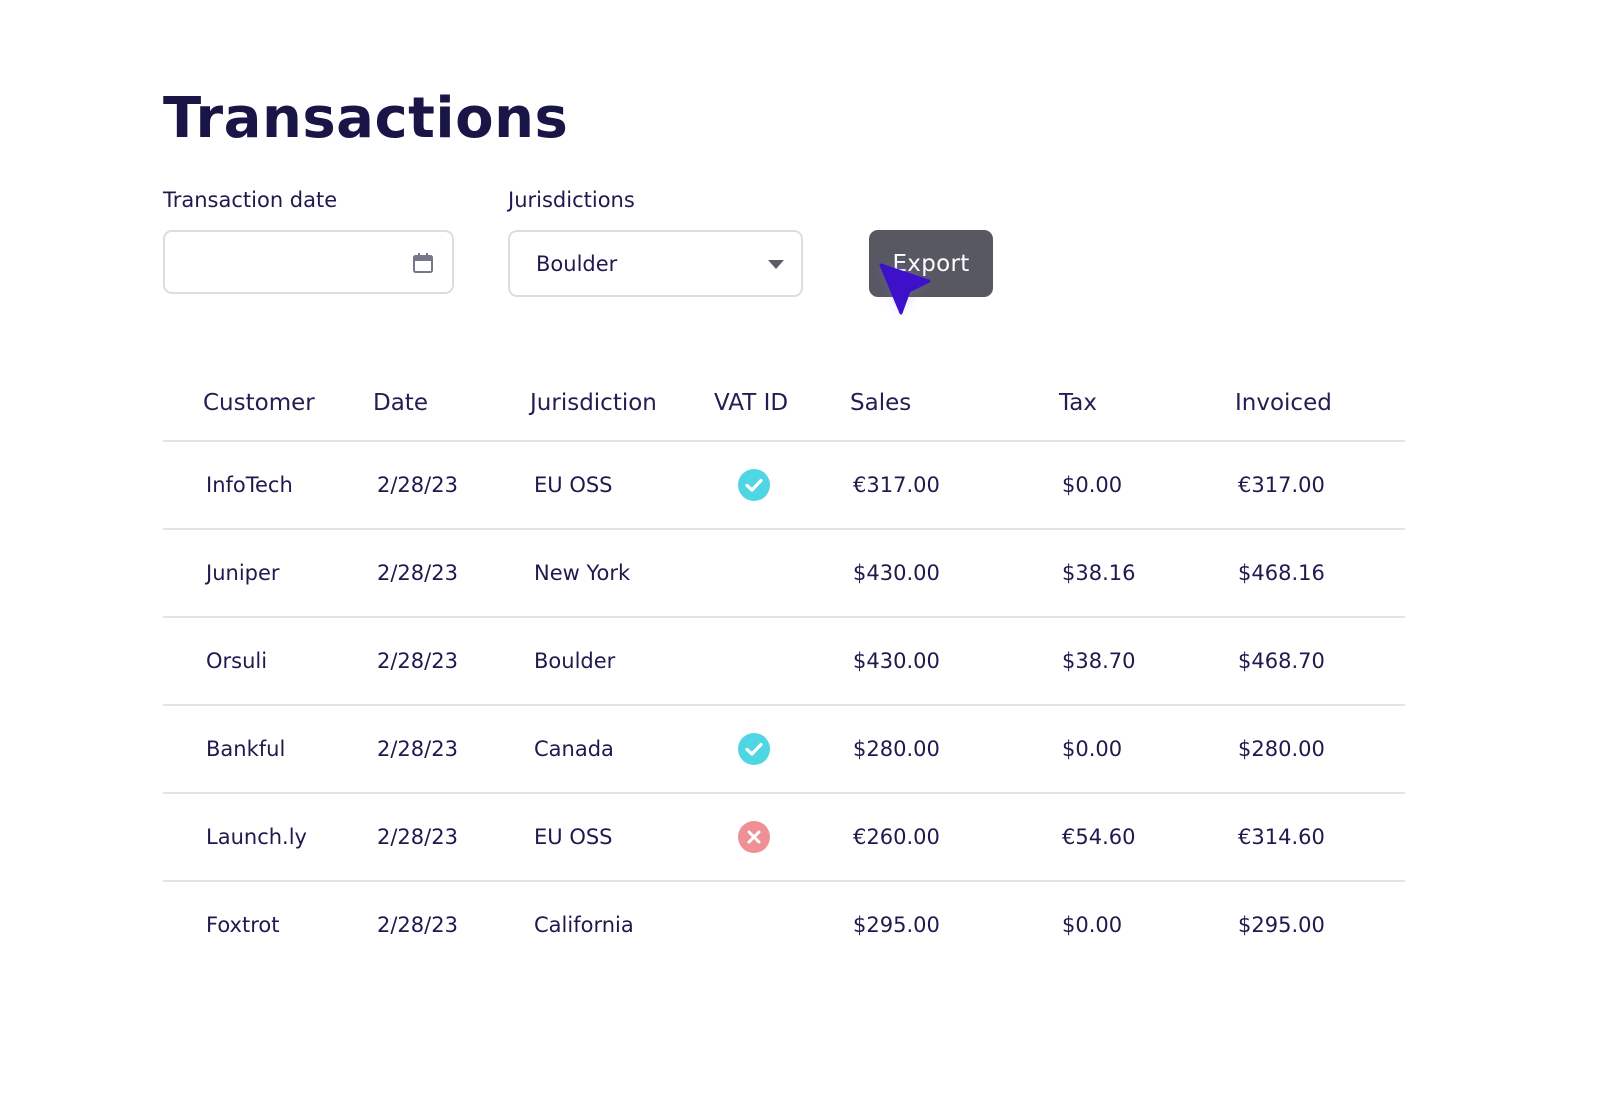 Image resolution: width=1600 pixels, height=1099 pixels. I want to click on cell-jurisdiction: Boulder, so click(622, 661).